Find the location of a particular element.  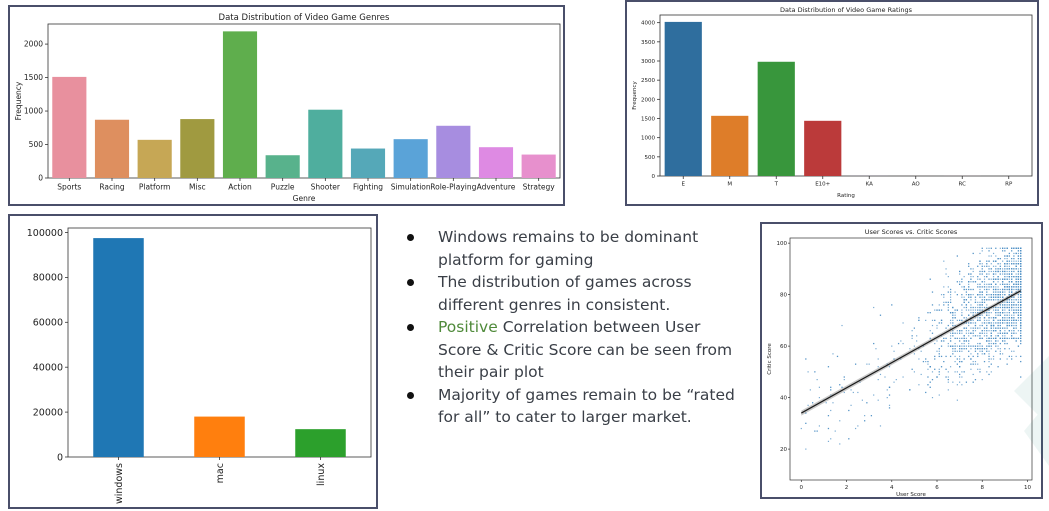

chart-title: Data Distribution of Video Game Genres is located at coordinates (304, 18).